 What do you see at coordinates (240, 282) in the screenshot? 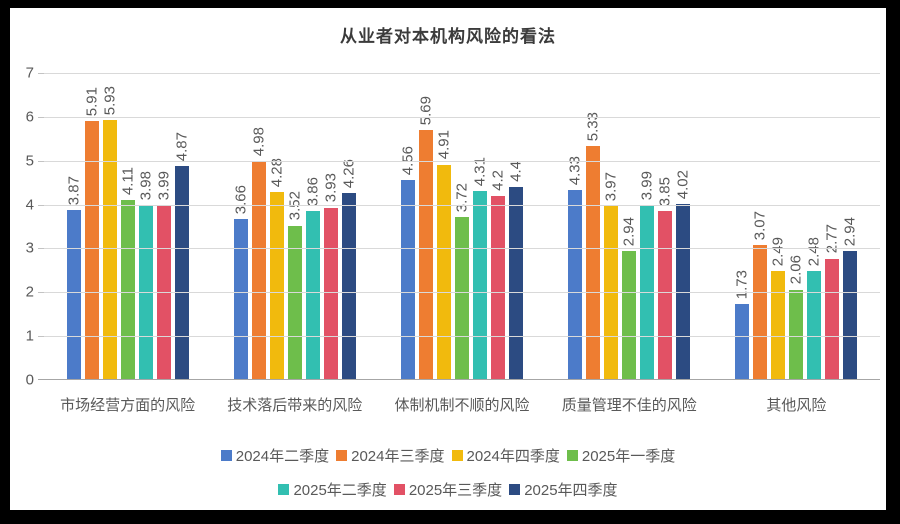
I see `bar: 3.66` at bounding box center [240, 282].